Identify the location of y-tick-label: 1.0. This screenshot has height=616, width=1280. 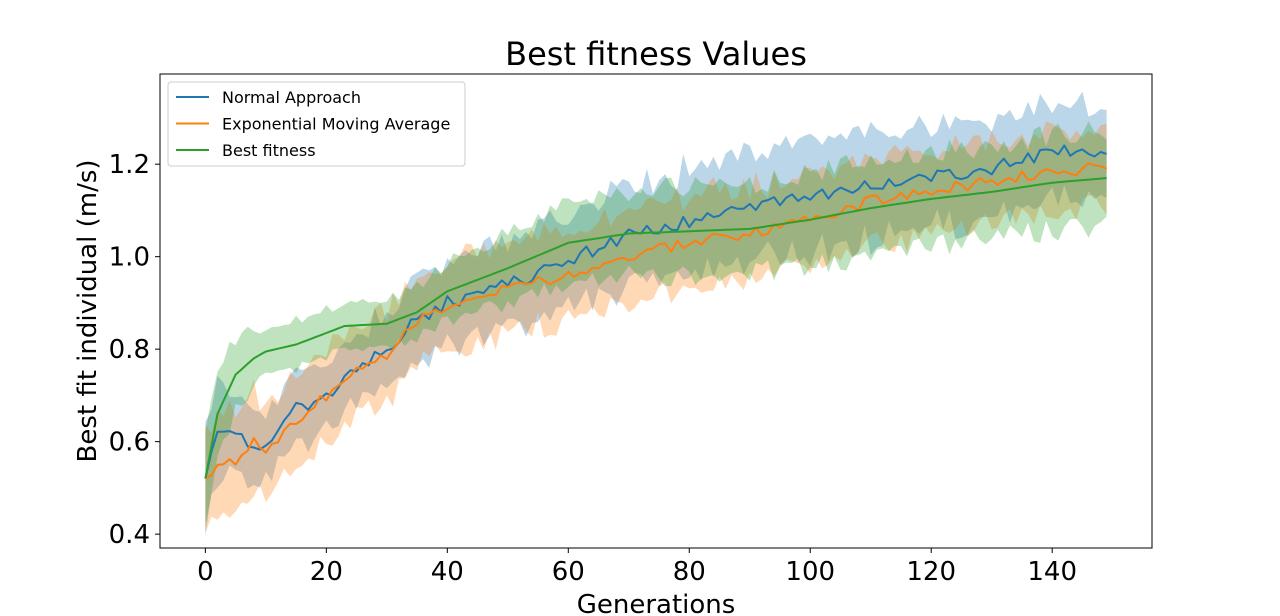
(129, 258).